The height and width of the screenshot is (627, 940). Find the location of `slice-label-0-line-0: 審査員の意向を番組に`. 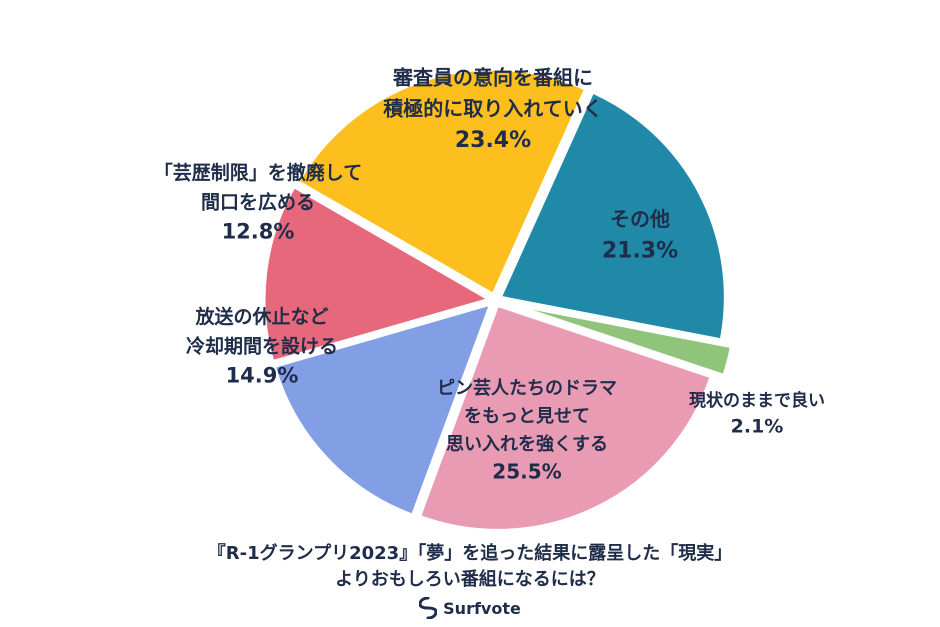

slice-label-0-line-0: 審査員の意向を番組に is located at coordinates (492, 78).